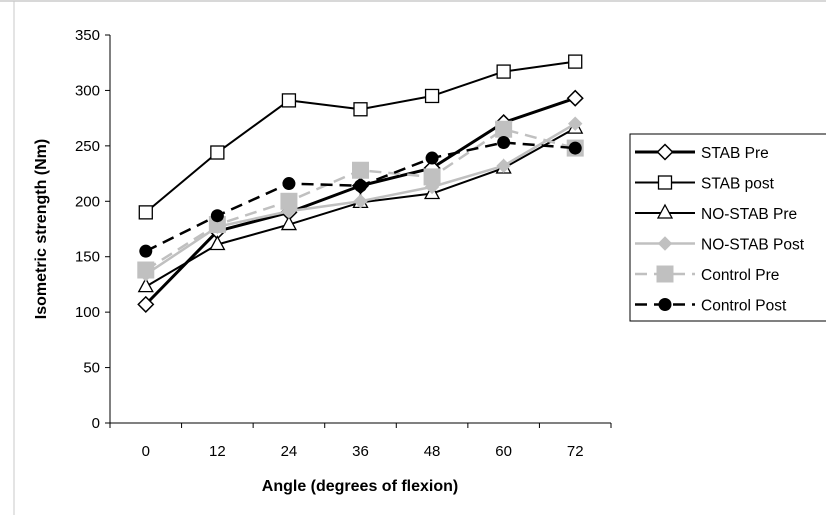 The width and height of the screenshot is (826, 515). What do you see at coordinates (41, 229) in the screenshot?
I see `y-axis-title: Isometric strength (Nm)` at bounding box center [41, 229].